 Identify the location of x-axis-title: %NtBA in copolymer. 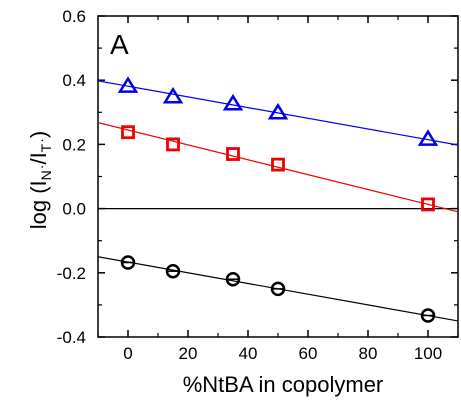
(283, 384).